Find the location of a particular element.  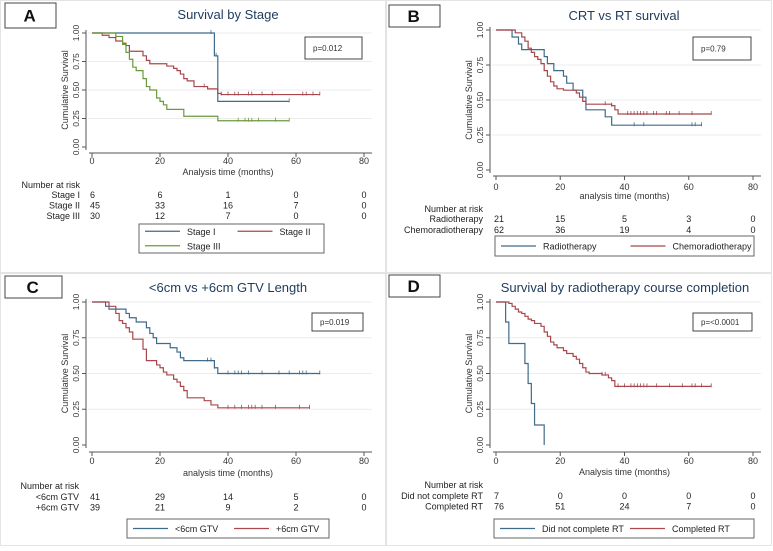

chart-title: Survival by Stage is located at coordinates (227, 14).